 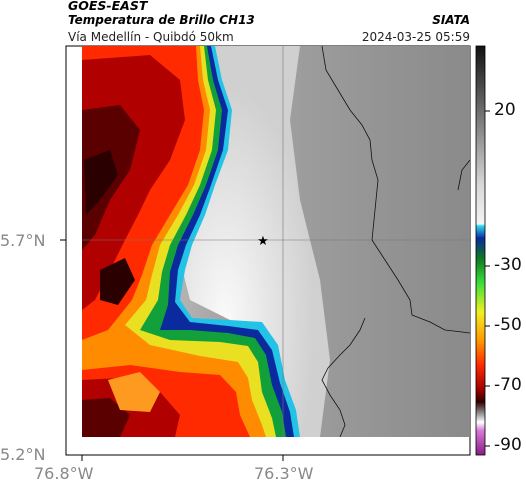 What do you see at coordinates (263, 241) in the screenshot?
I see `station-marker-icon: ★` at bounding box center [263, 241].